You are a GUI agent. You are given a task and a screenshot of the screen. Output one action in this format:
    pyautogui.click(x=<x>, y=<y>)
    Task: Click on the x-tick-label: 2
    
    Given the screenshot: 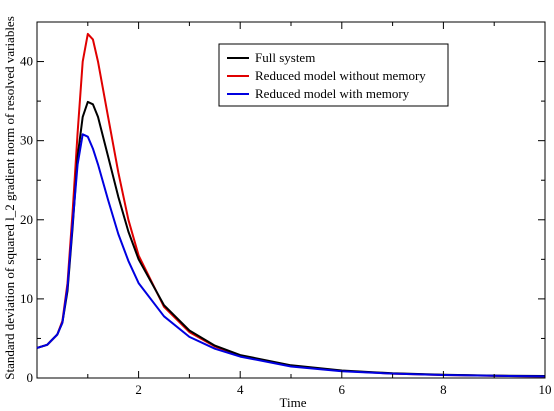 What is the action you would take?
    pyautogui.click(x=138, y=389)
    